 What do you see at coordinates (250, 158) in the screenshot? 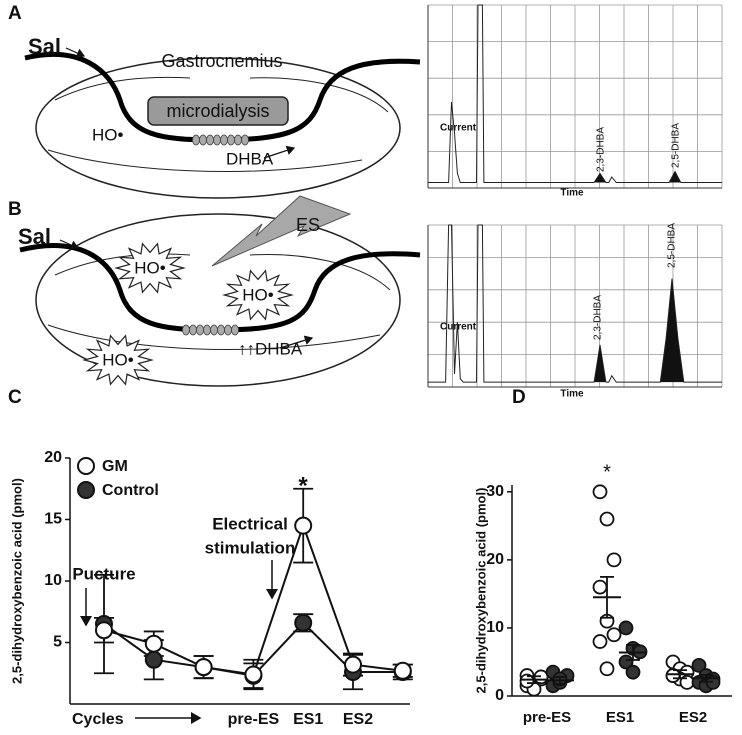
I see `label: DHBA` at bounding box center [250, 158].